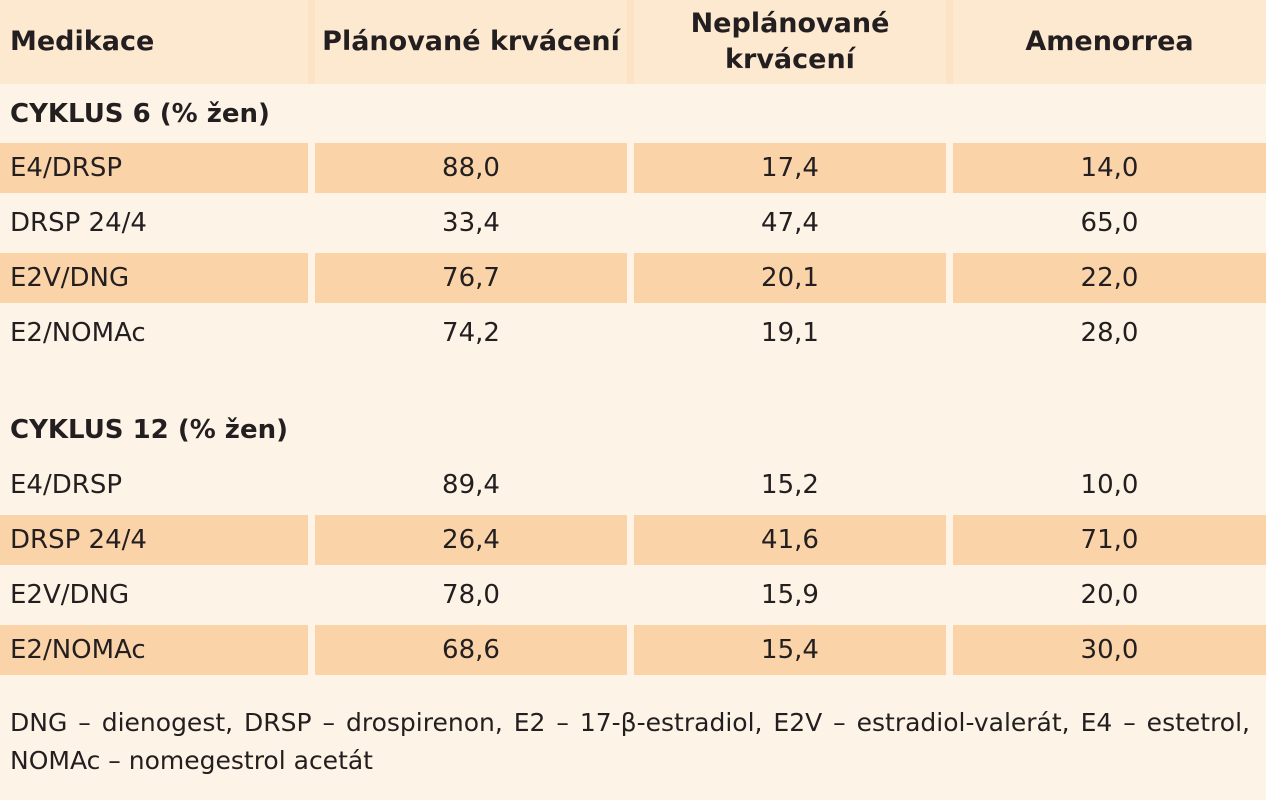  I want to click on row-amenorrea: 65,0, so click(1109, 223).